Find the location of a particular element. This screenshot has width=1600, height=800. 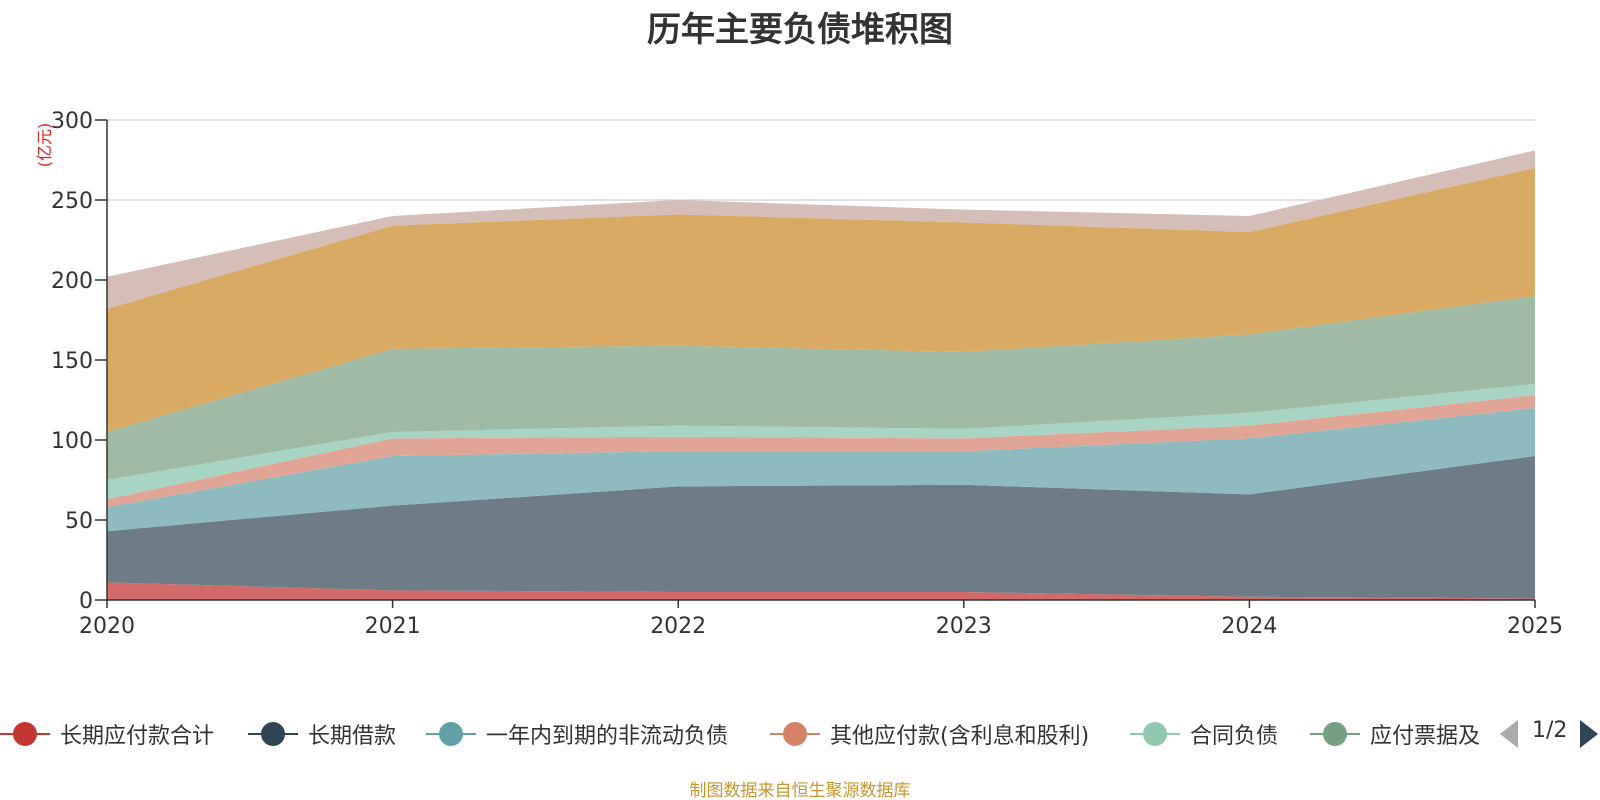

y-tick-label: 250 is located at coordinates (72, 201).